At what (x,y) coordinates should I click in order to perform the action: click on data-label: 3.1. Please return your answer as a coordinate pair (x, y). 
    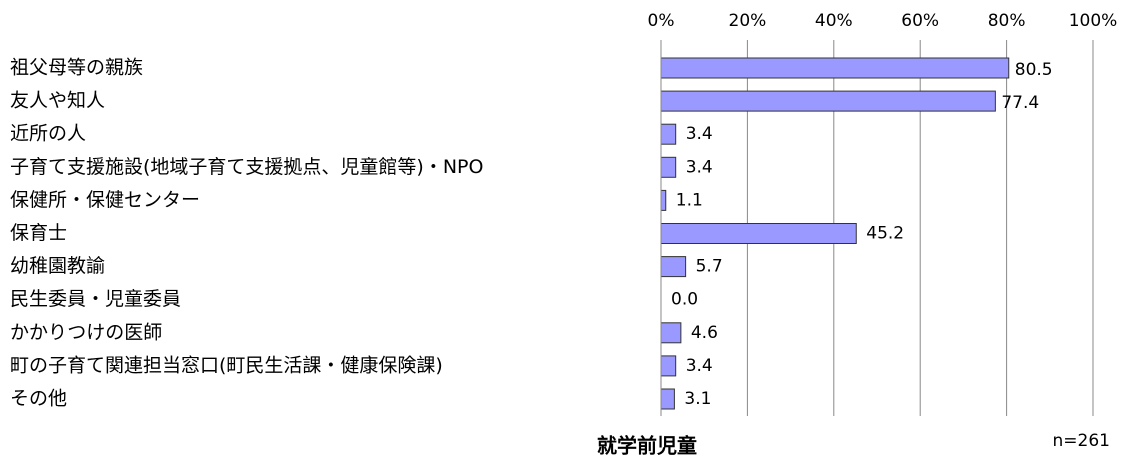
    Looking at the image, I should click on (697, 399).